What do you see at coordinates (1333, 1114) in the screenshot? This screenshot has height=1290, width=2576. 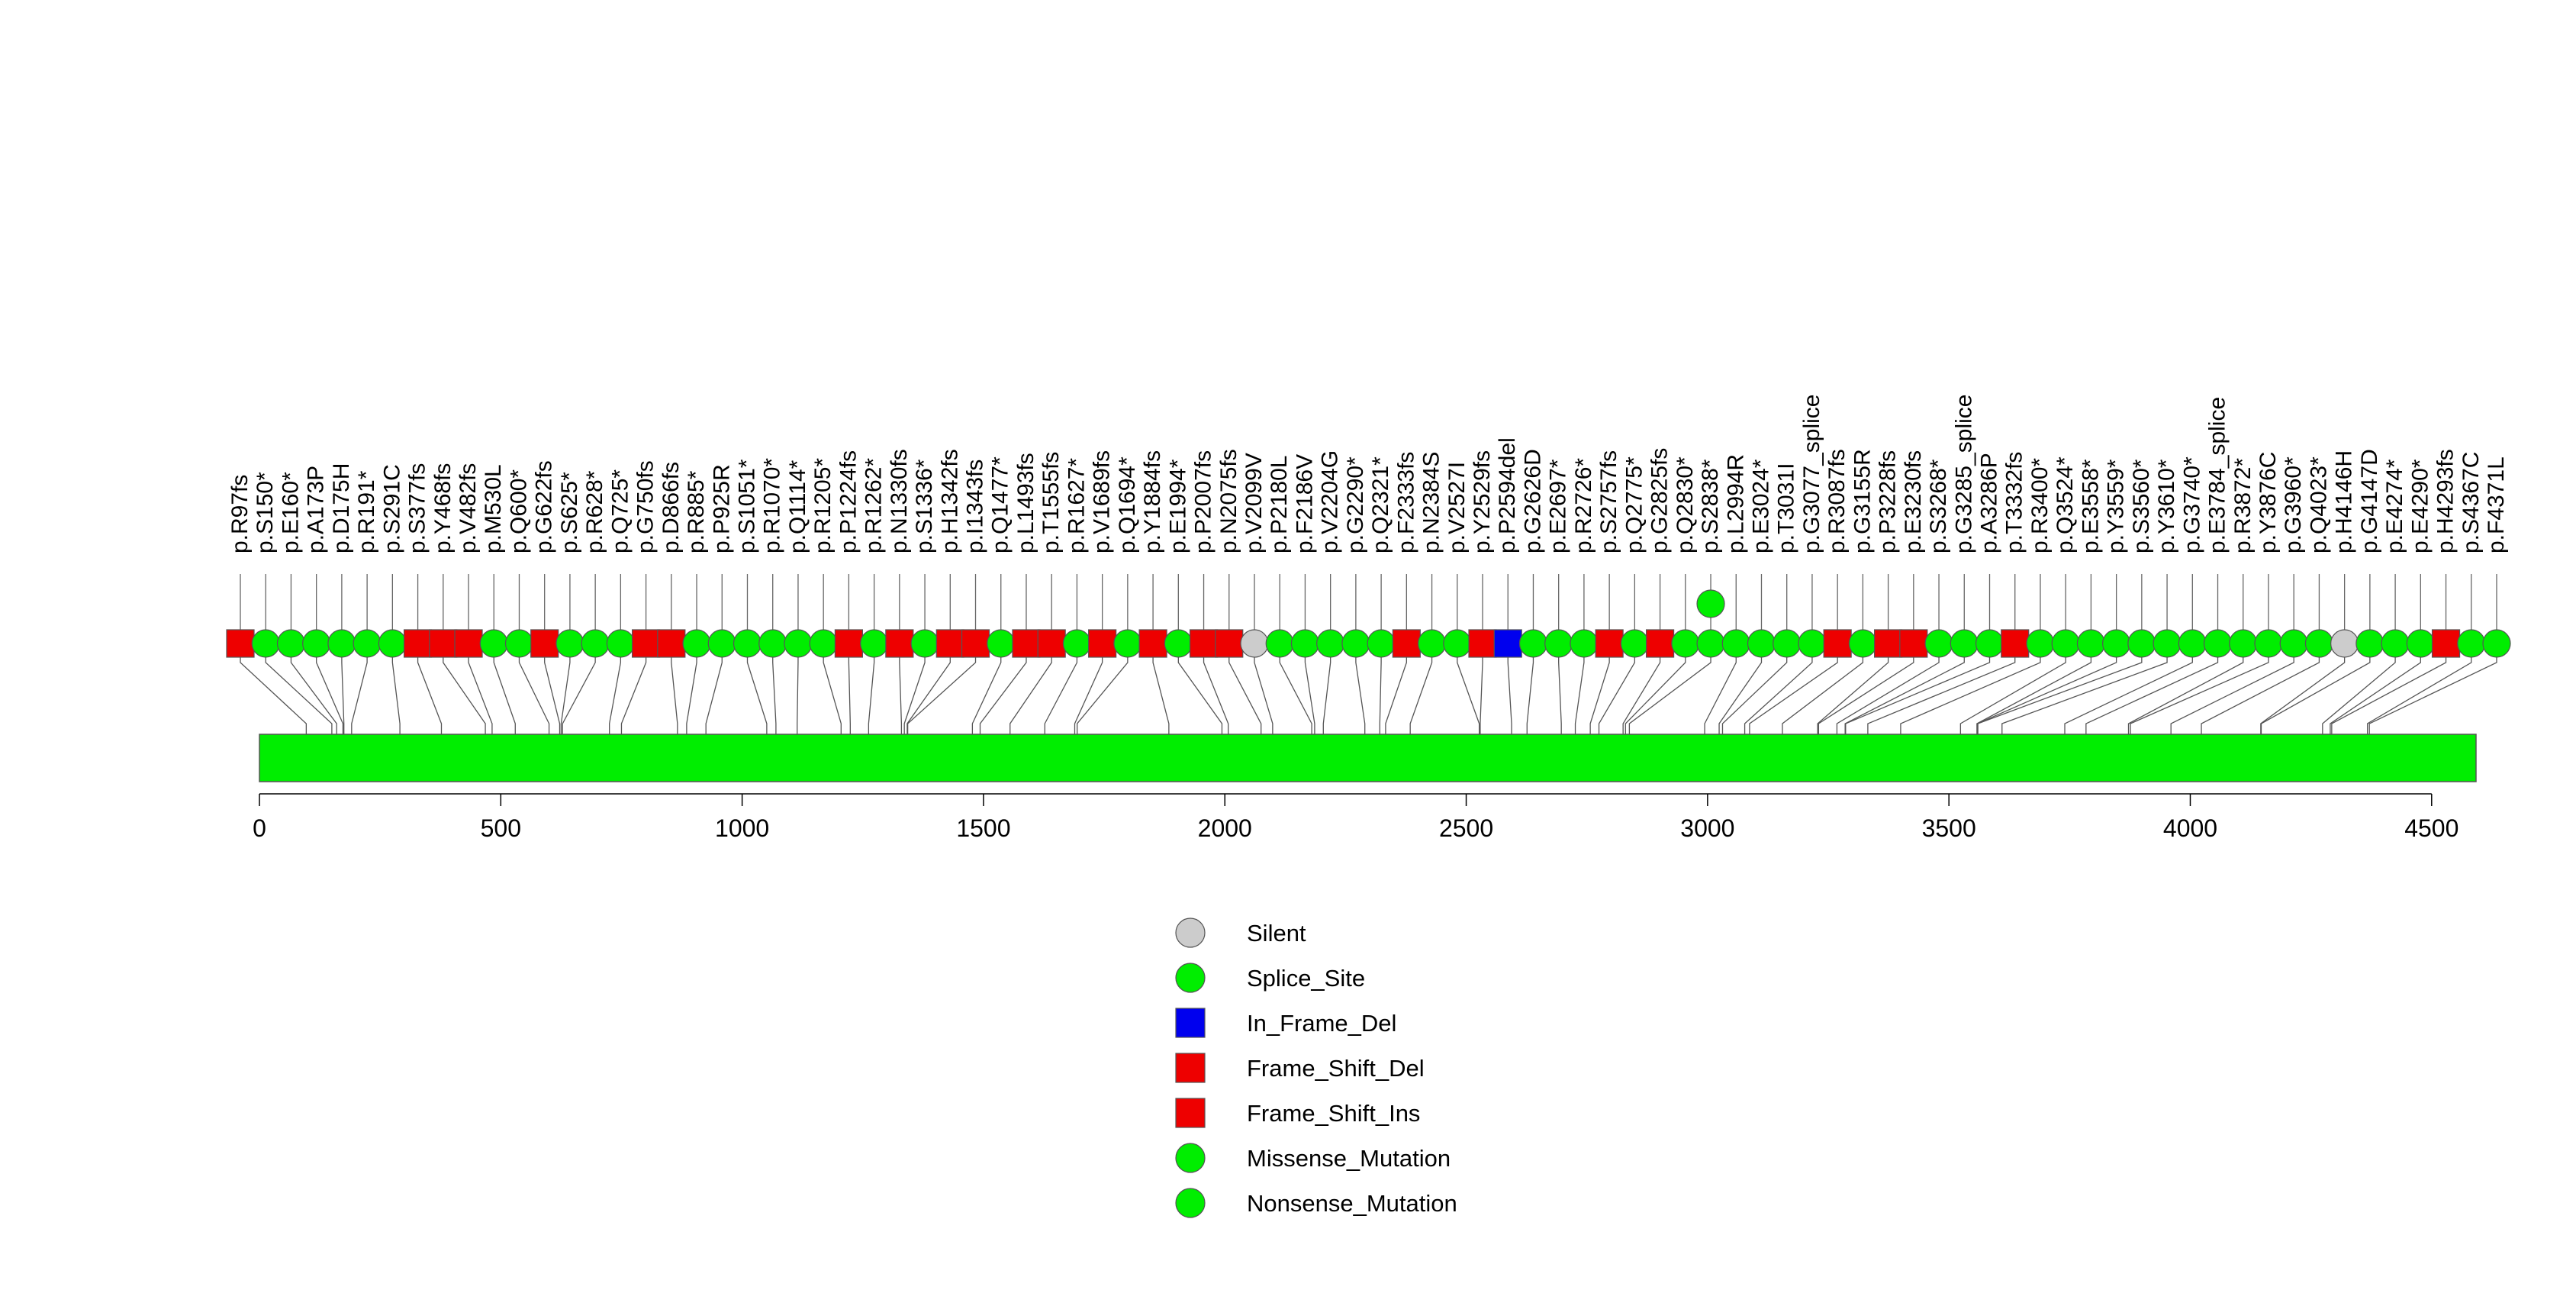 I see `legend-label: Frame_Shift_Ins` at bounding box center [1333, 1114].